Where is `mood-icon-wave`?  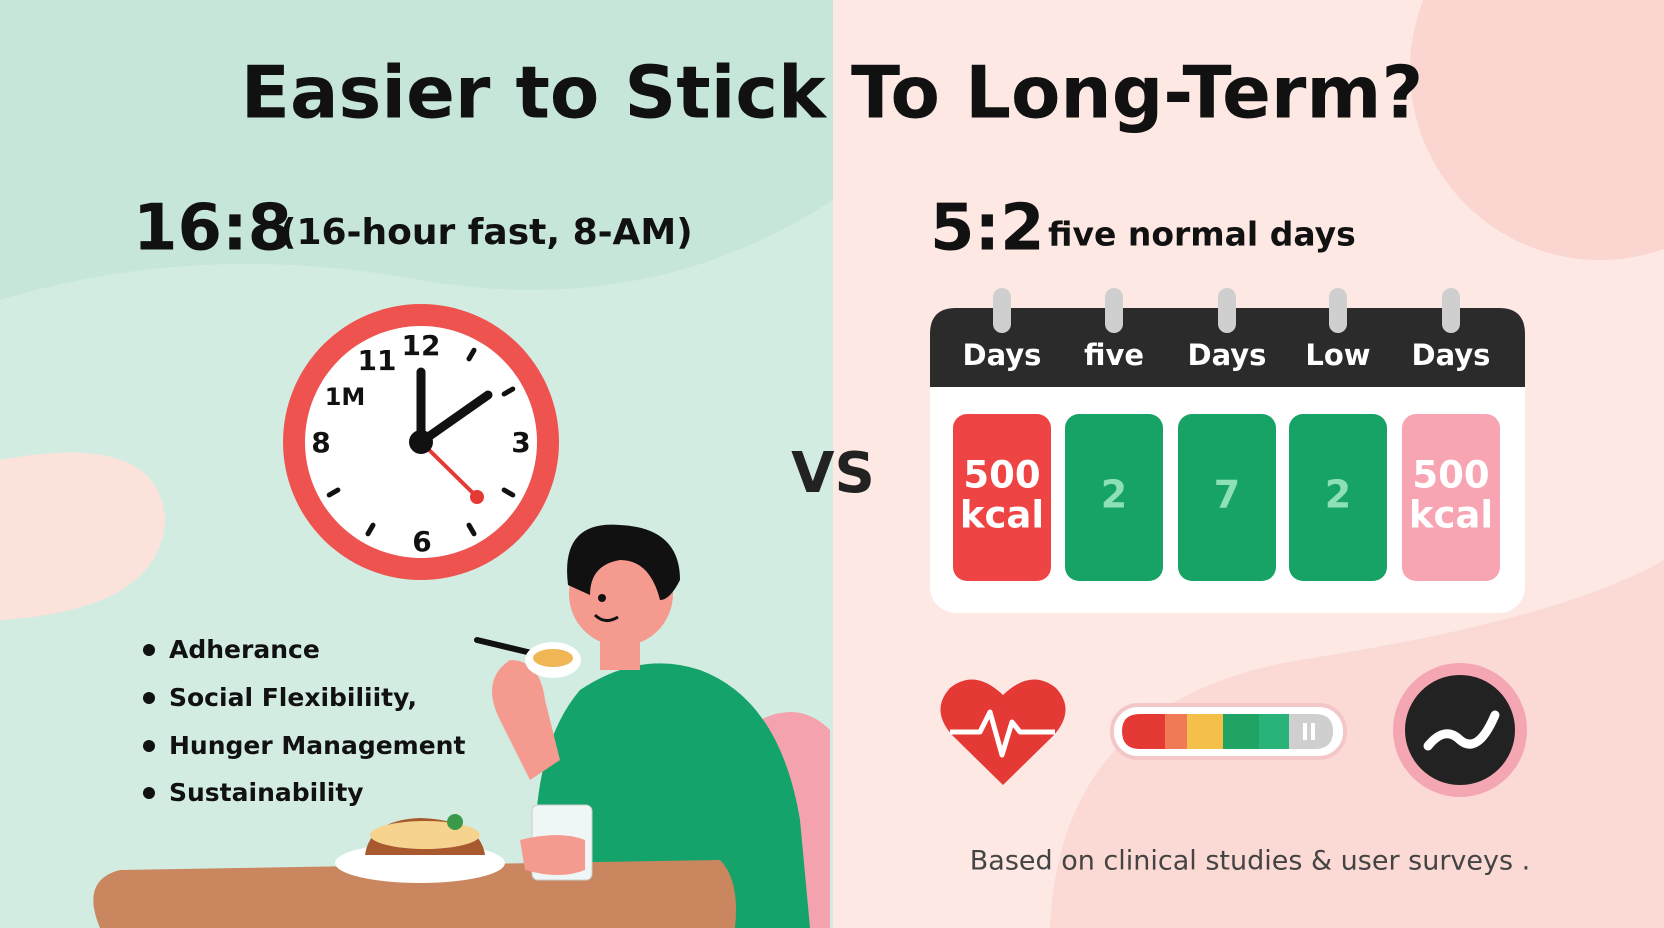
mood-icon-wave is located at coordinates (1461, 730).